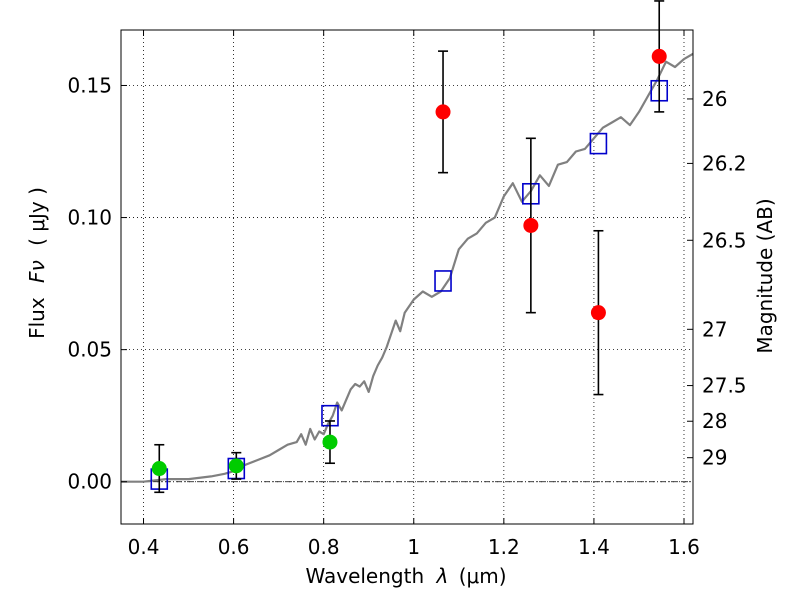 Image resolution: width=800 pixels, height=600 pixels. I want to click on x-tick-label-3: 1, so click(413, 547).